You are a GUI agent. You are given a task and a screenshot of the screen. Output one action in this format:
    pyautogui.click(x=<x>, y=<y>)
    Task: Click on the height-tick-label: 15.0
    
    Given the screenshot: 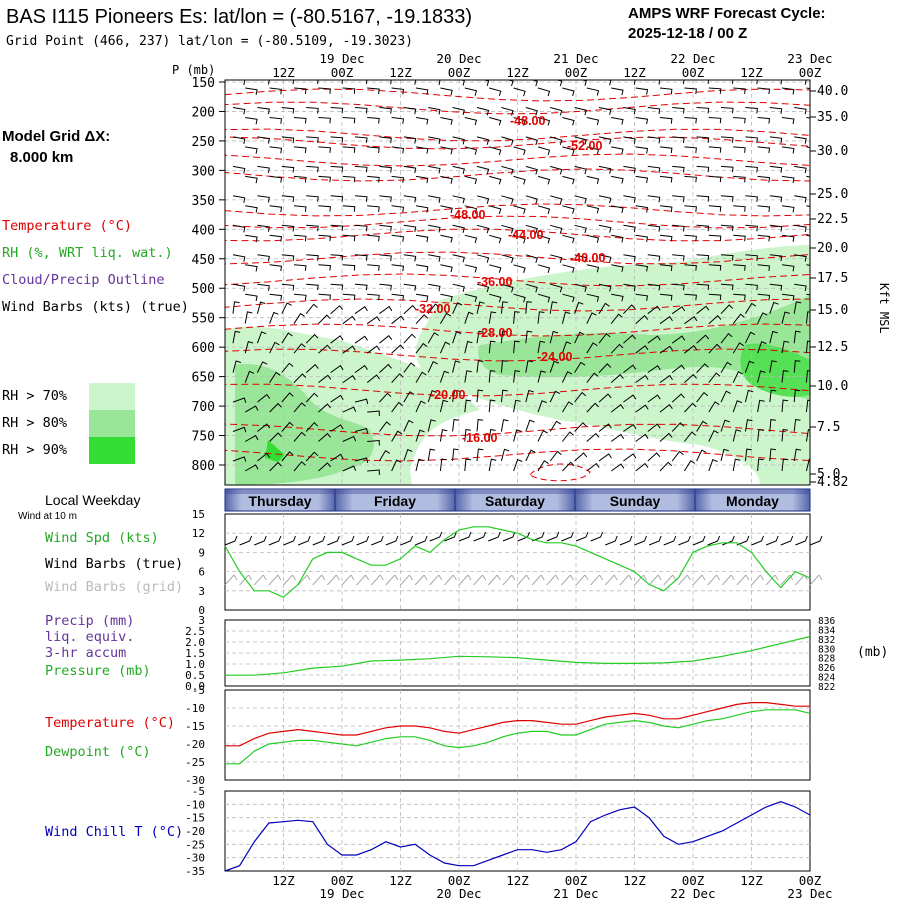 What is the action you would take?
    pyautogui.click(x=832, y=310)
    